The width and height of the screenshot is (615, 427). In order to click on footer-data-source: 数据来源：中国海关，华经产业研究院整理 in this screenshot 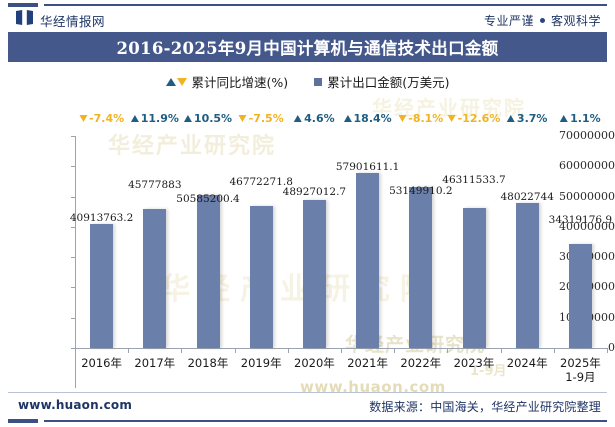, I will do `click(485, 407)`.